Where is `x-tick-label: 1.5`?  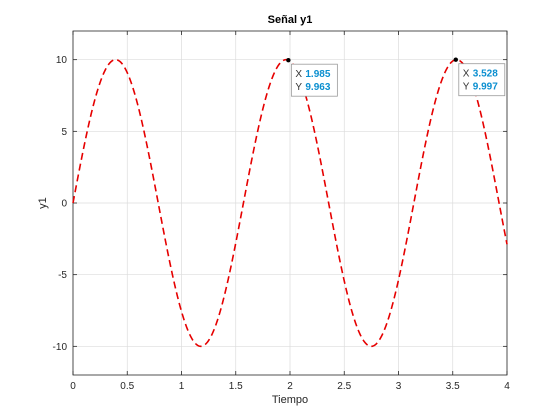 x-tick-label: 1.5 is located at coordinates (236, 386).